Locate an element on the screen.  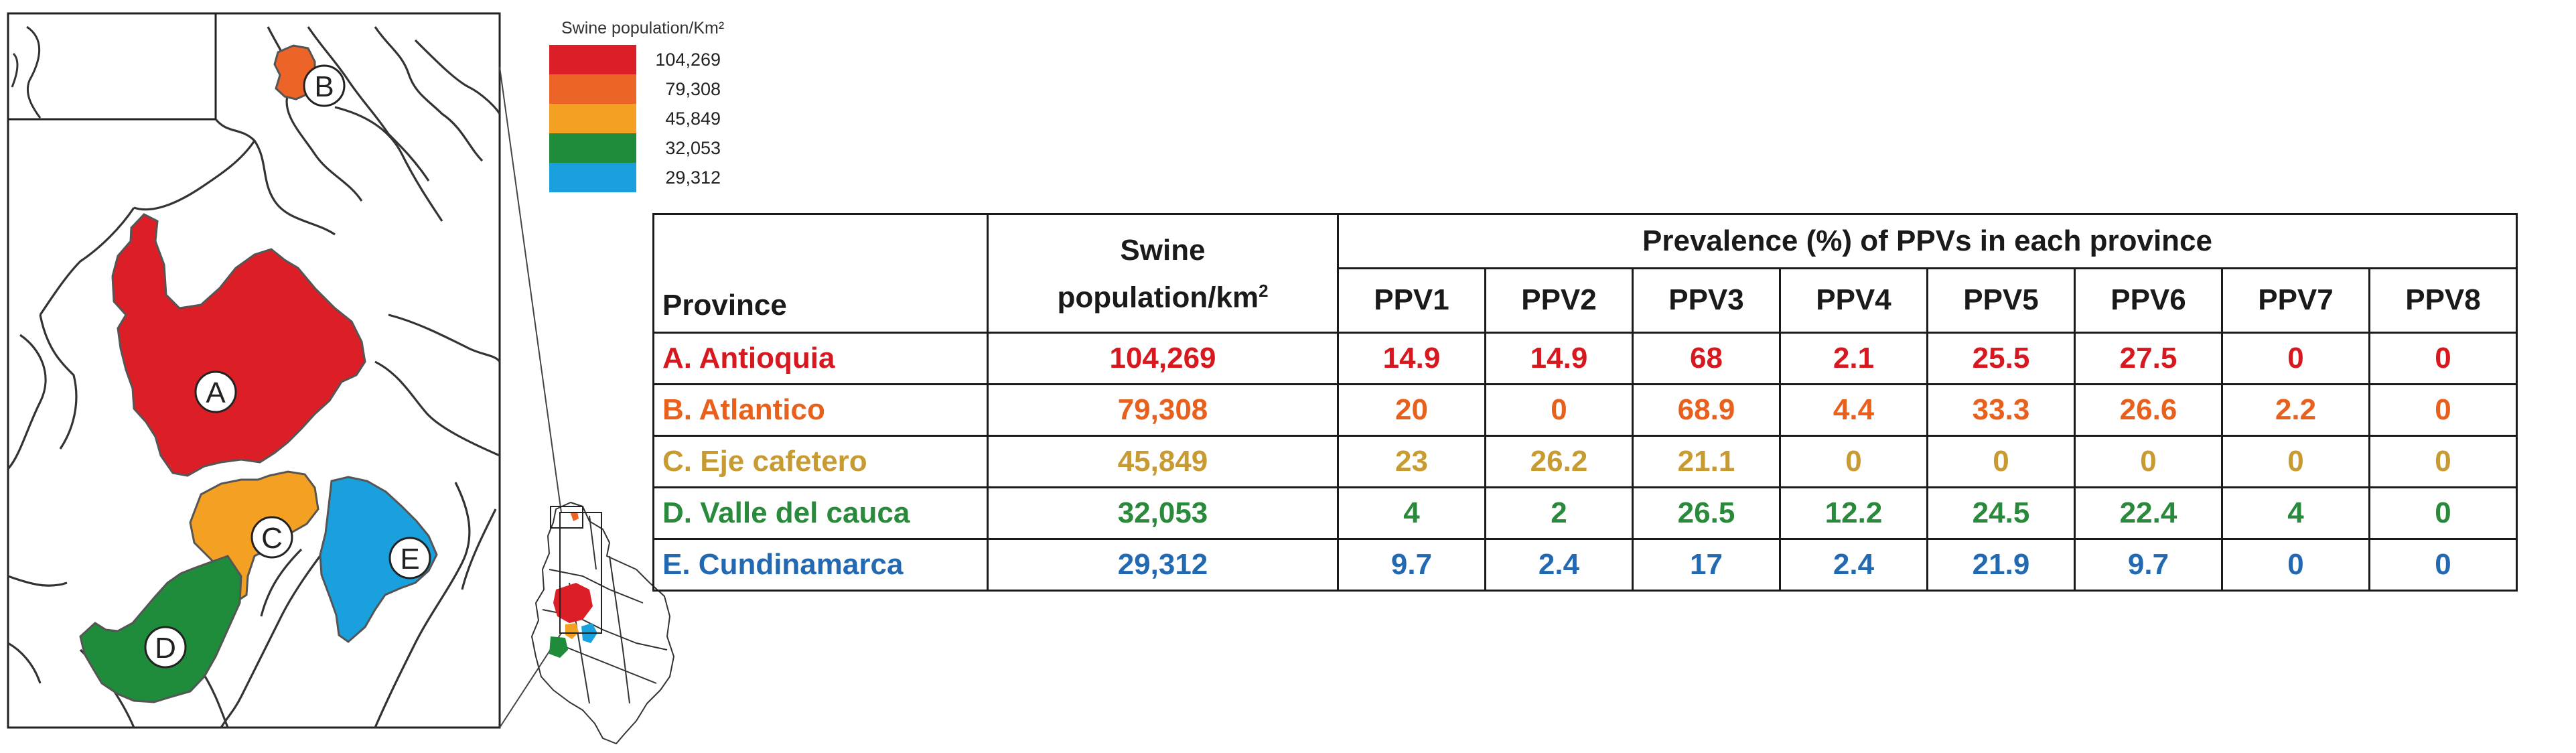
ppv-header: PPV5 is located at coordinates (2001, 300).